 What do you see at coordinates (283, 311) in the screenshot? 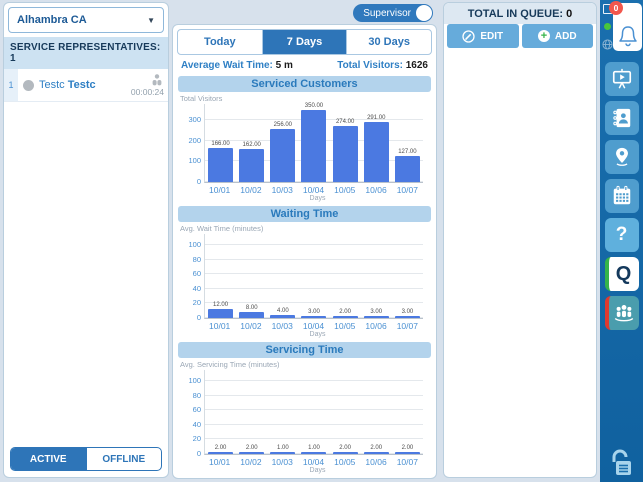
I see `bar-value-label: 4.00` at bounding box center [283, 311].